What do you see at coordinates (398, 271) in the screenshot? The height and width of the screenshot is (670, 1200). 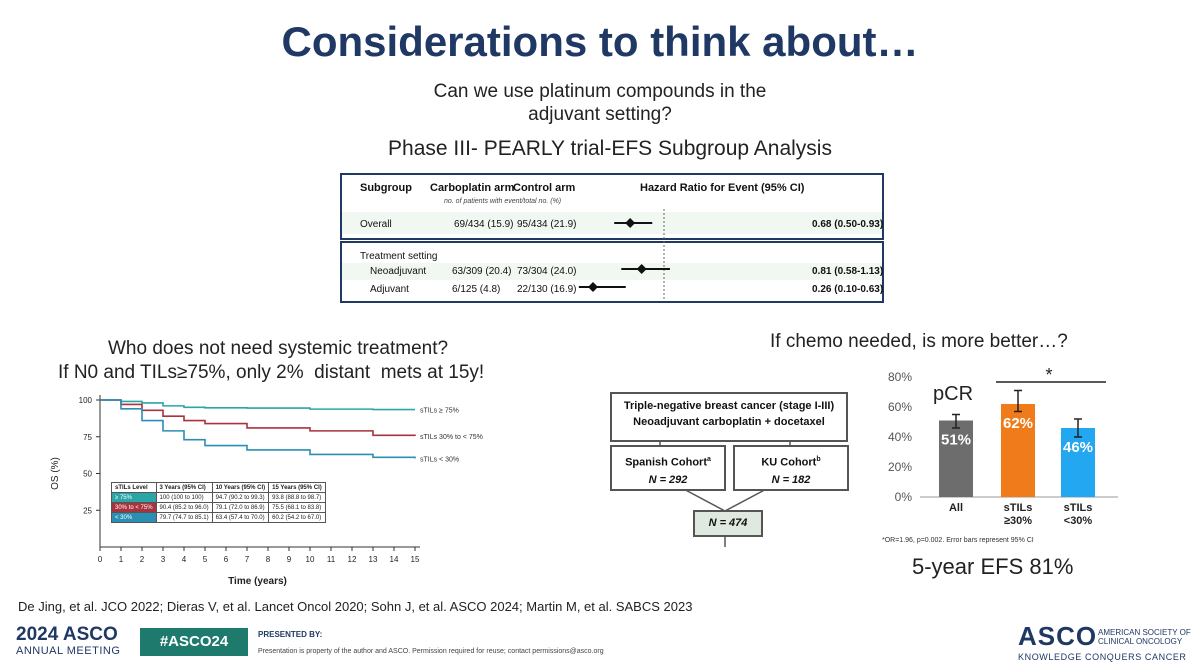 I see `row-label: Neoadjuvant` at bounding box center [398, 271].